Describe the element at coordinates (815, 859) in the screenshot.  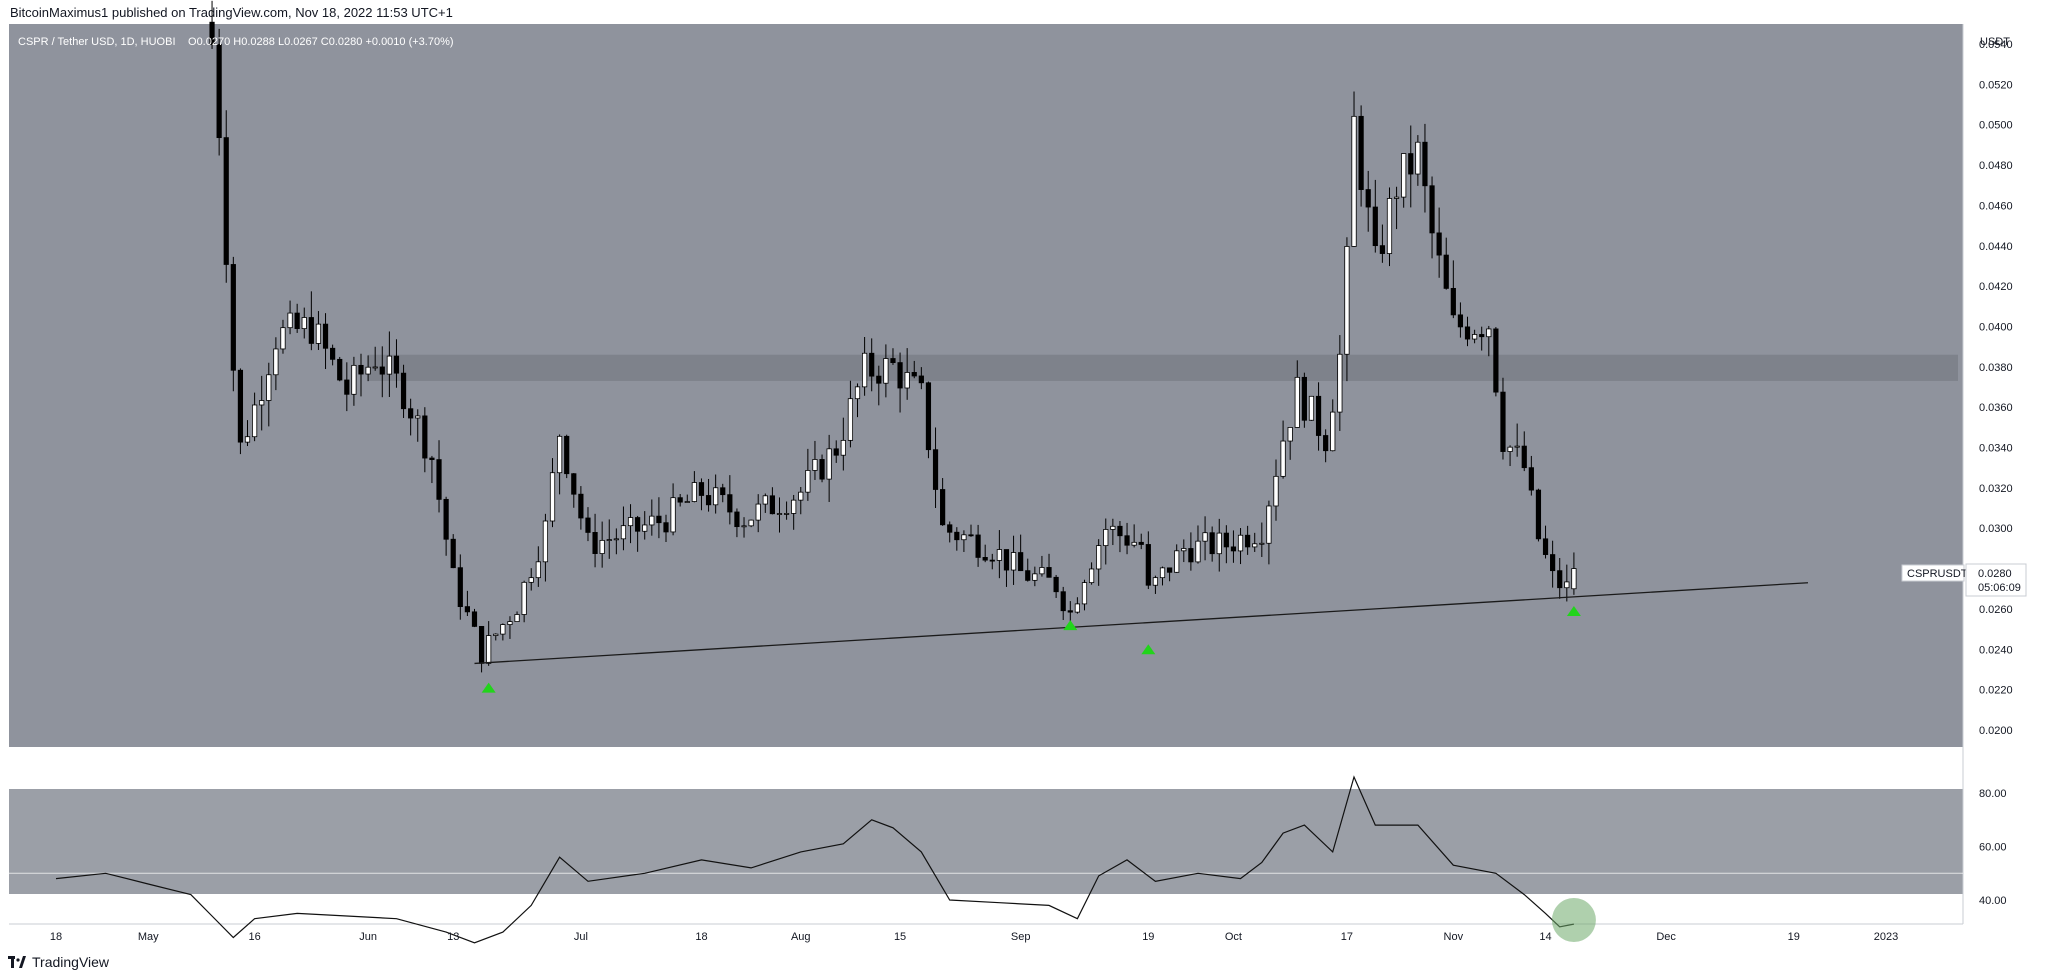
I see `rsi-line` at that location.